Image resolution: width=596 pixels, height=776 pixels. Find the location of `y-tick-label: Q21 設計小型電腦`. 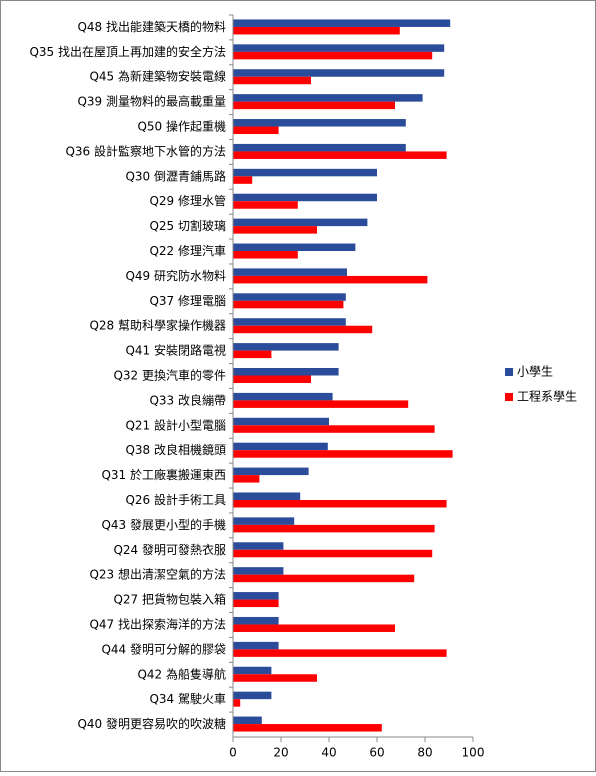

y-tick-label: Q21 設計小型電腦 is located at coordinates (175, 424).